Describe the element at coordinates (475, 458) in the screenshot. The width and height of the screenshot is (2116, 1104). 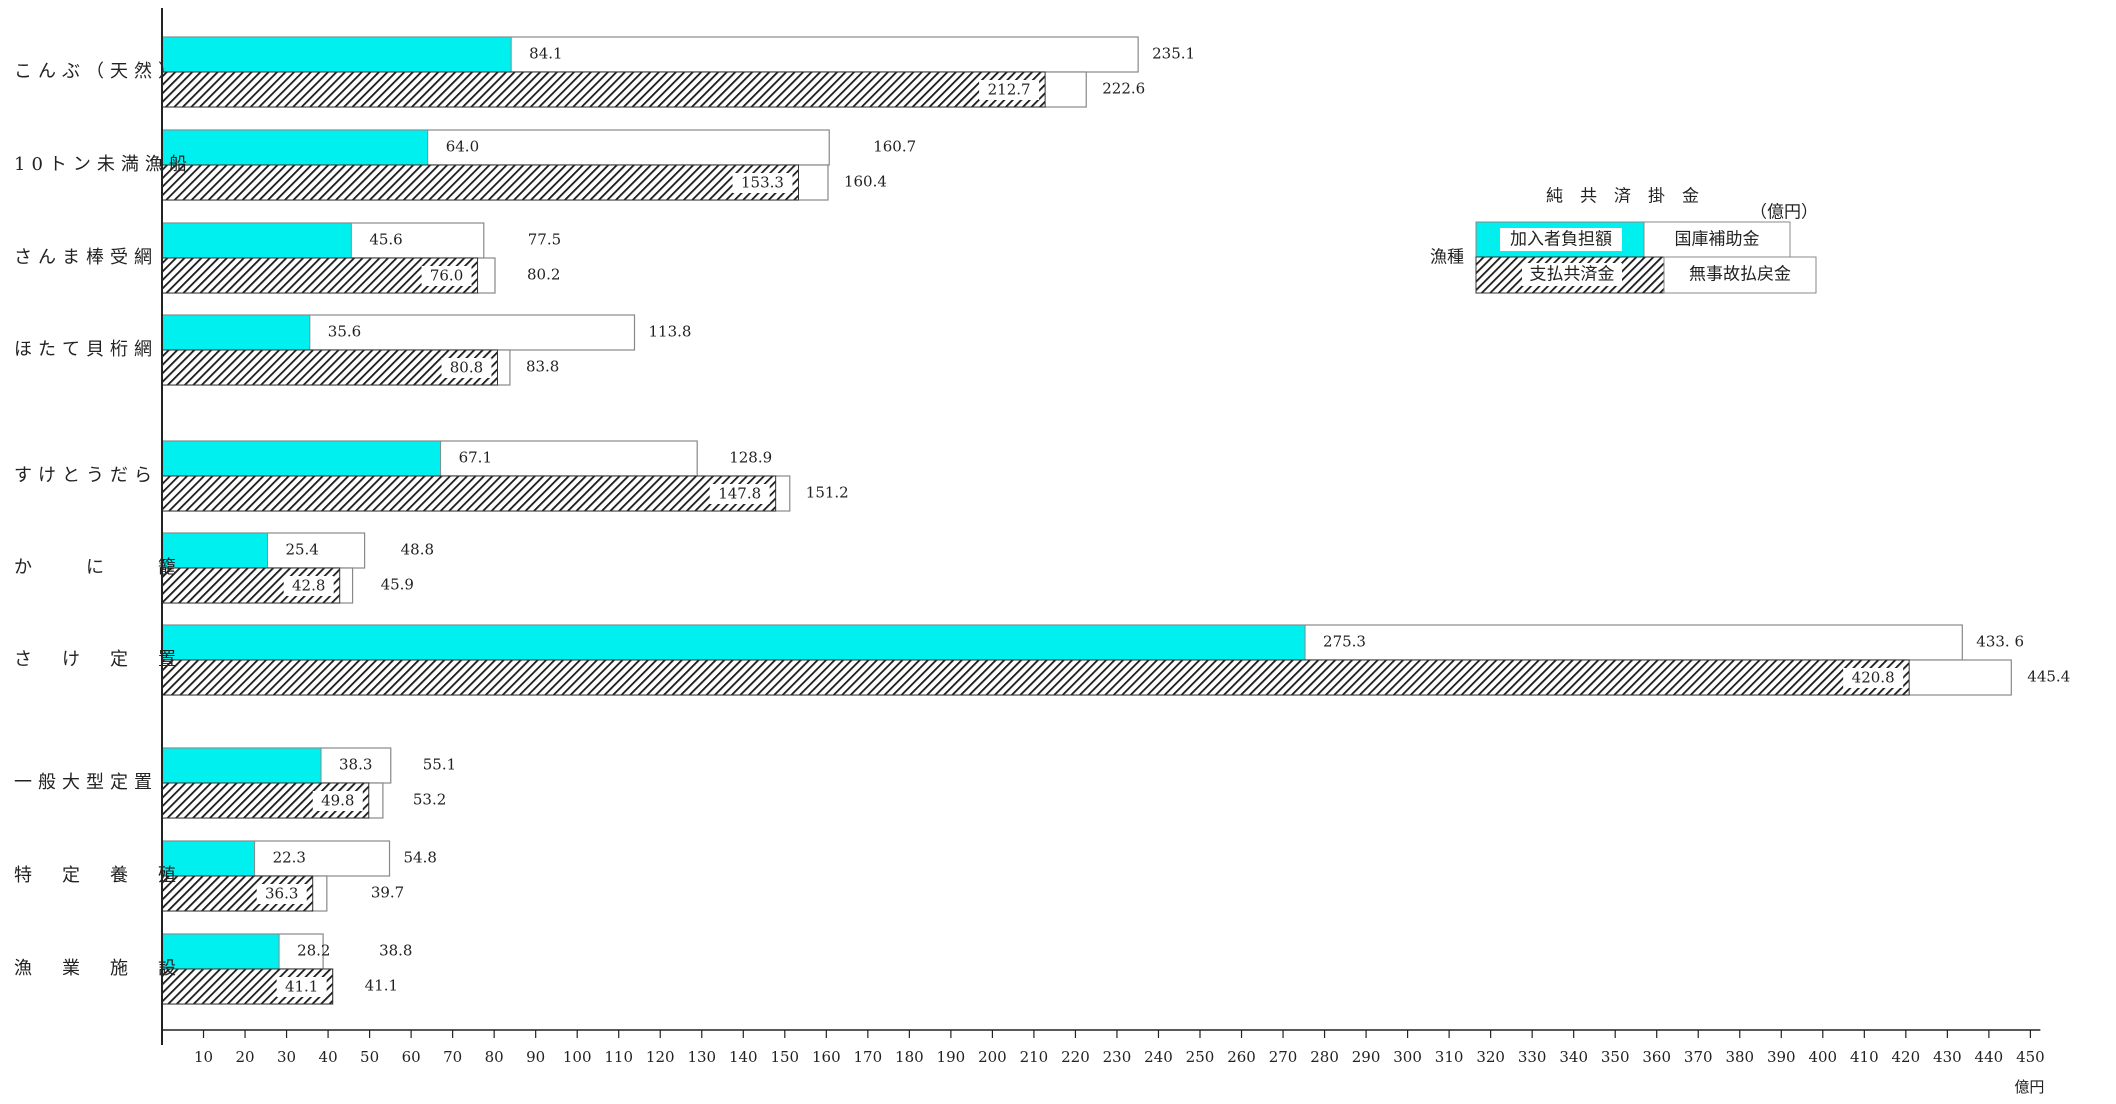
I see `subscriber-value-label: 67.1` at that location.